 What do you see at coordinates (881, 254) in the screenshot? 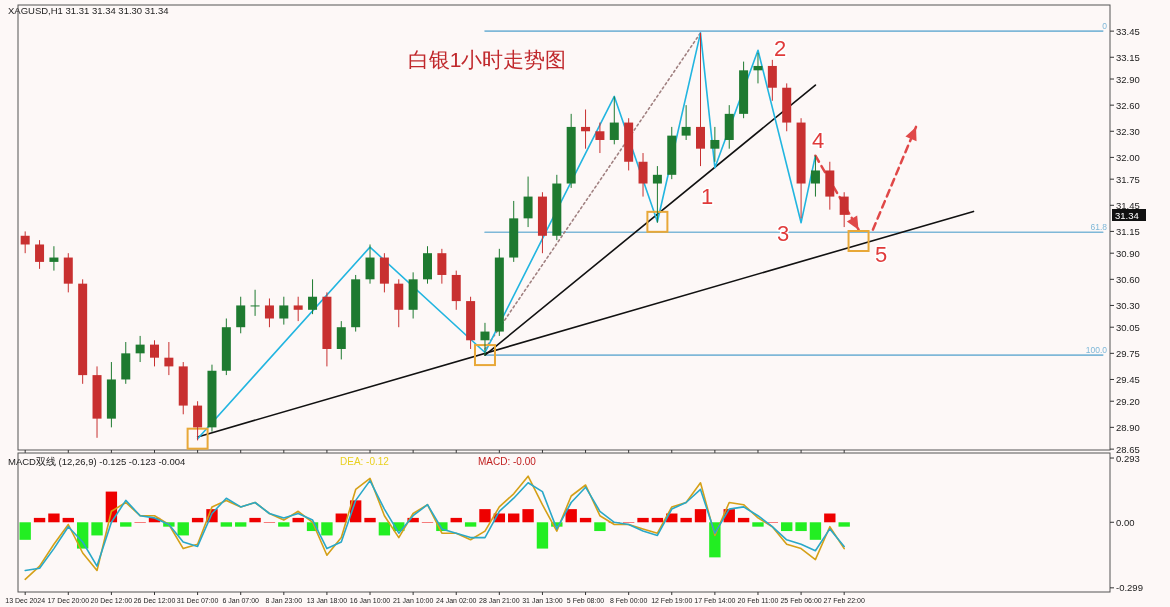
I see `annotation: 5` at bounding box center [881, 254].